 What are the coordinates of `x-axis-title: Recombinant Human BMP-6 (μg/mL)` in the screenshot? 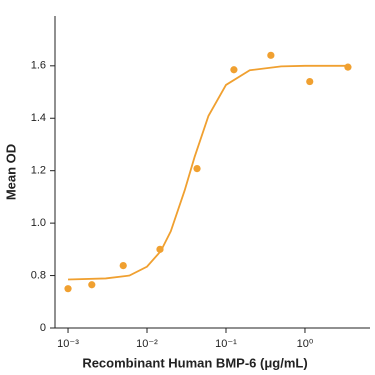 It's located at (194, 362).